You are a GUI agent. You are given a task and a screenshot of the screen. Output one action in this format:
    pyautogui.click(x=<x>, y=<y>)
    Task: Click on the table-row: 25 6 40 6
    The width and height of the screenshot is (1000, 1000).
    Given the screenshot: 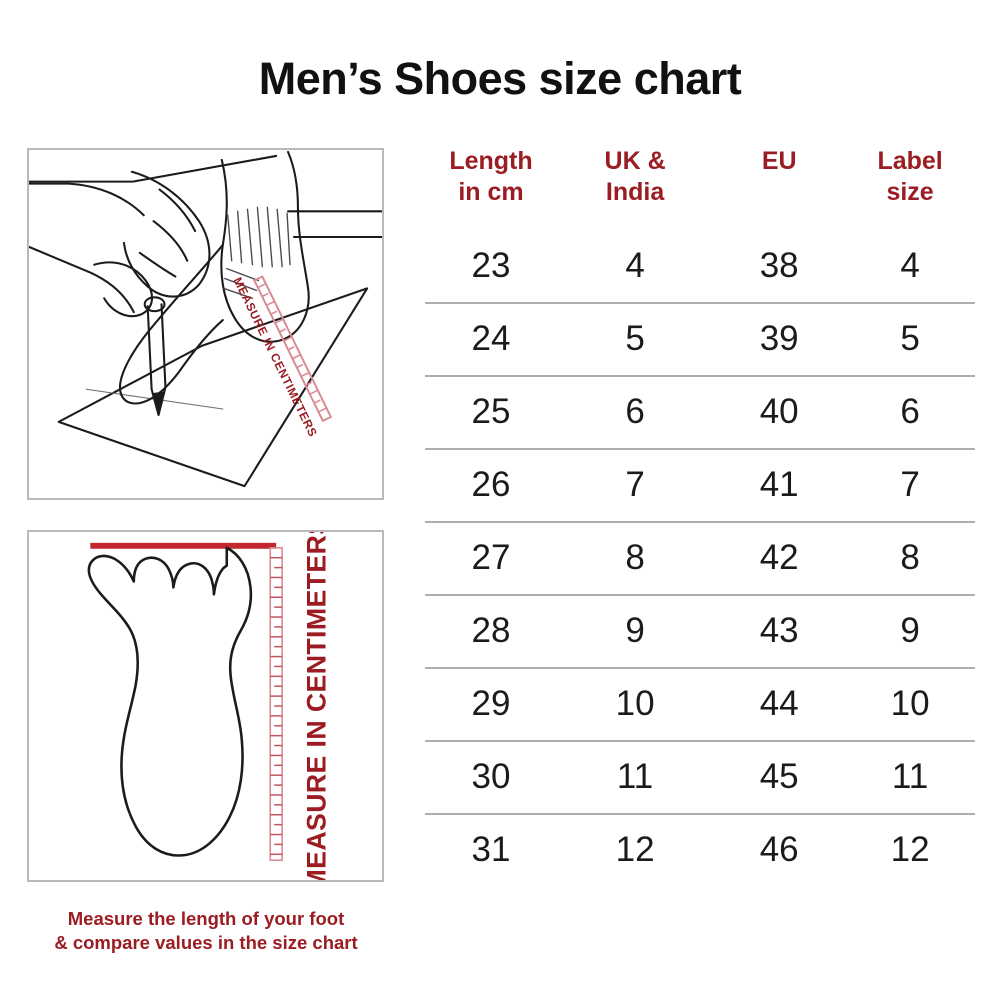 What is the action you would take?
    pyautogui.click(x=700, y=411)
    